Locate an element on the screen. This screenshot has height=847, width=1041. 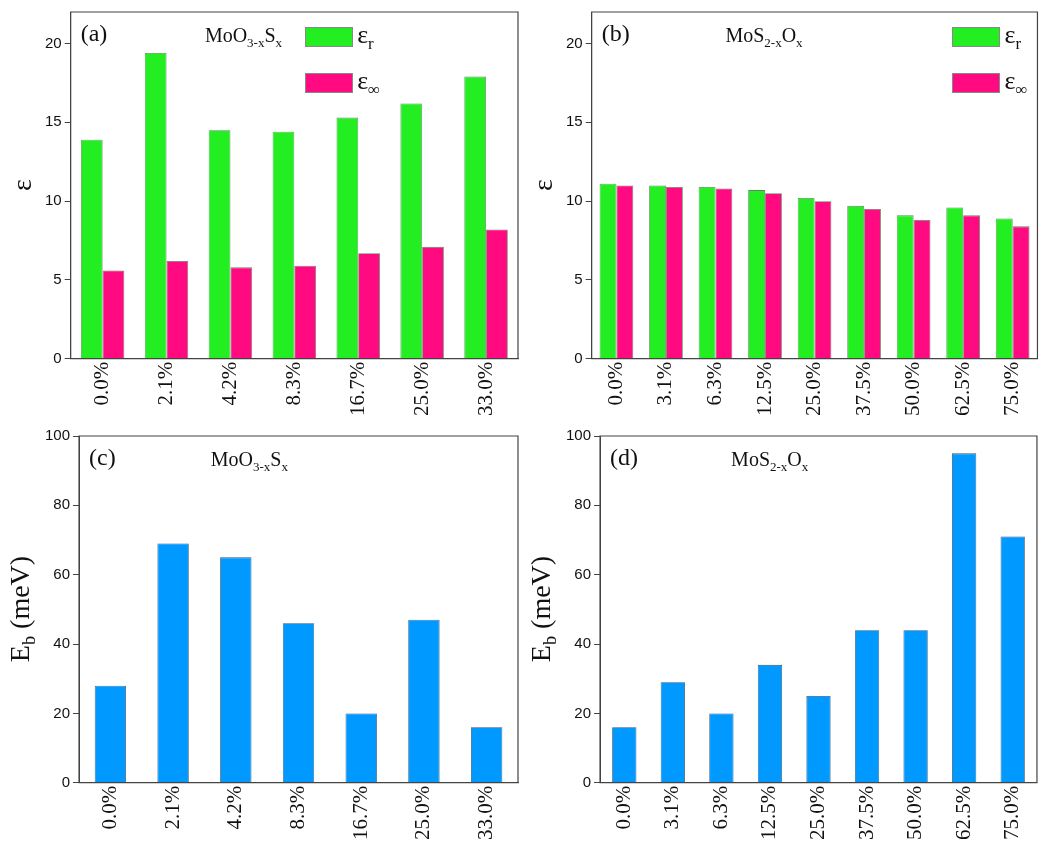
chart-title: (c) is located at coordinates (102, 457).